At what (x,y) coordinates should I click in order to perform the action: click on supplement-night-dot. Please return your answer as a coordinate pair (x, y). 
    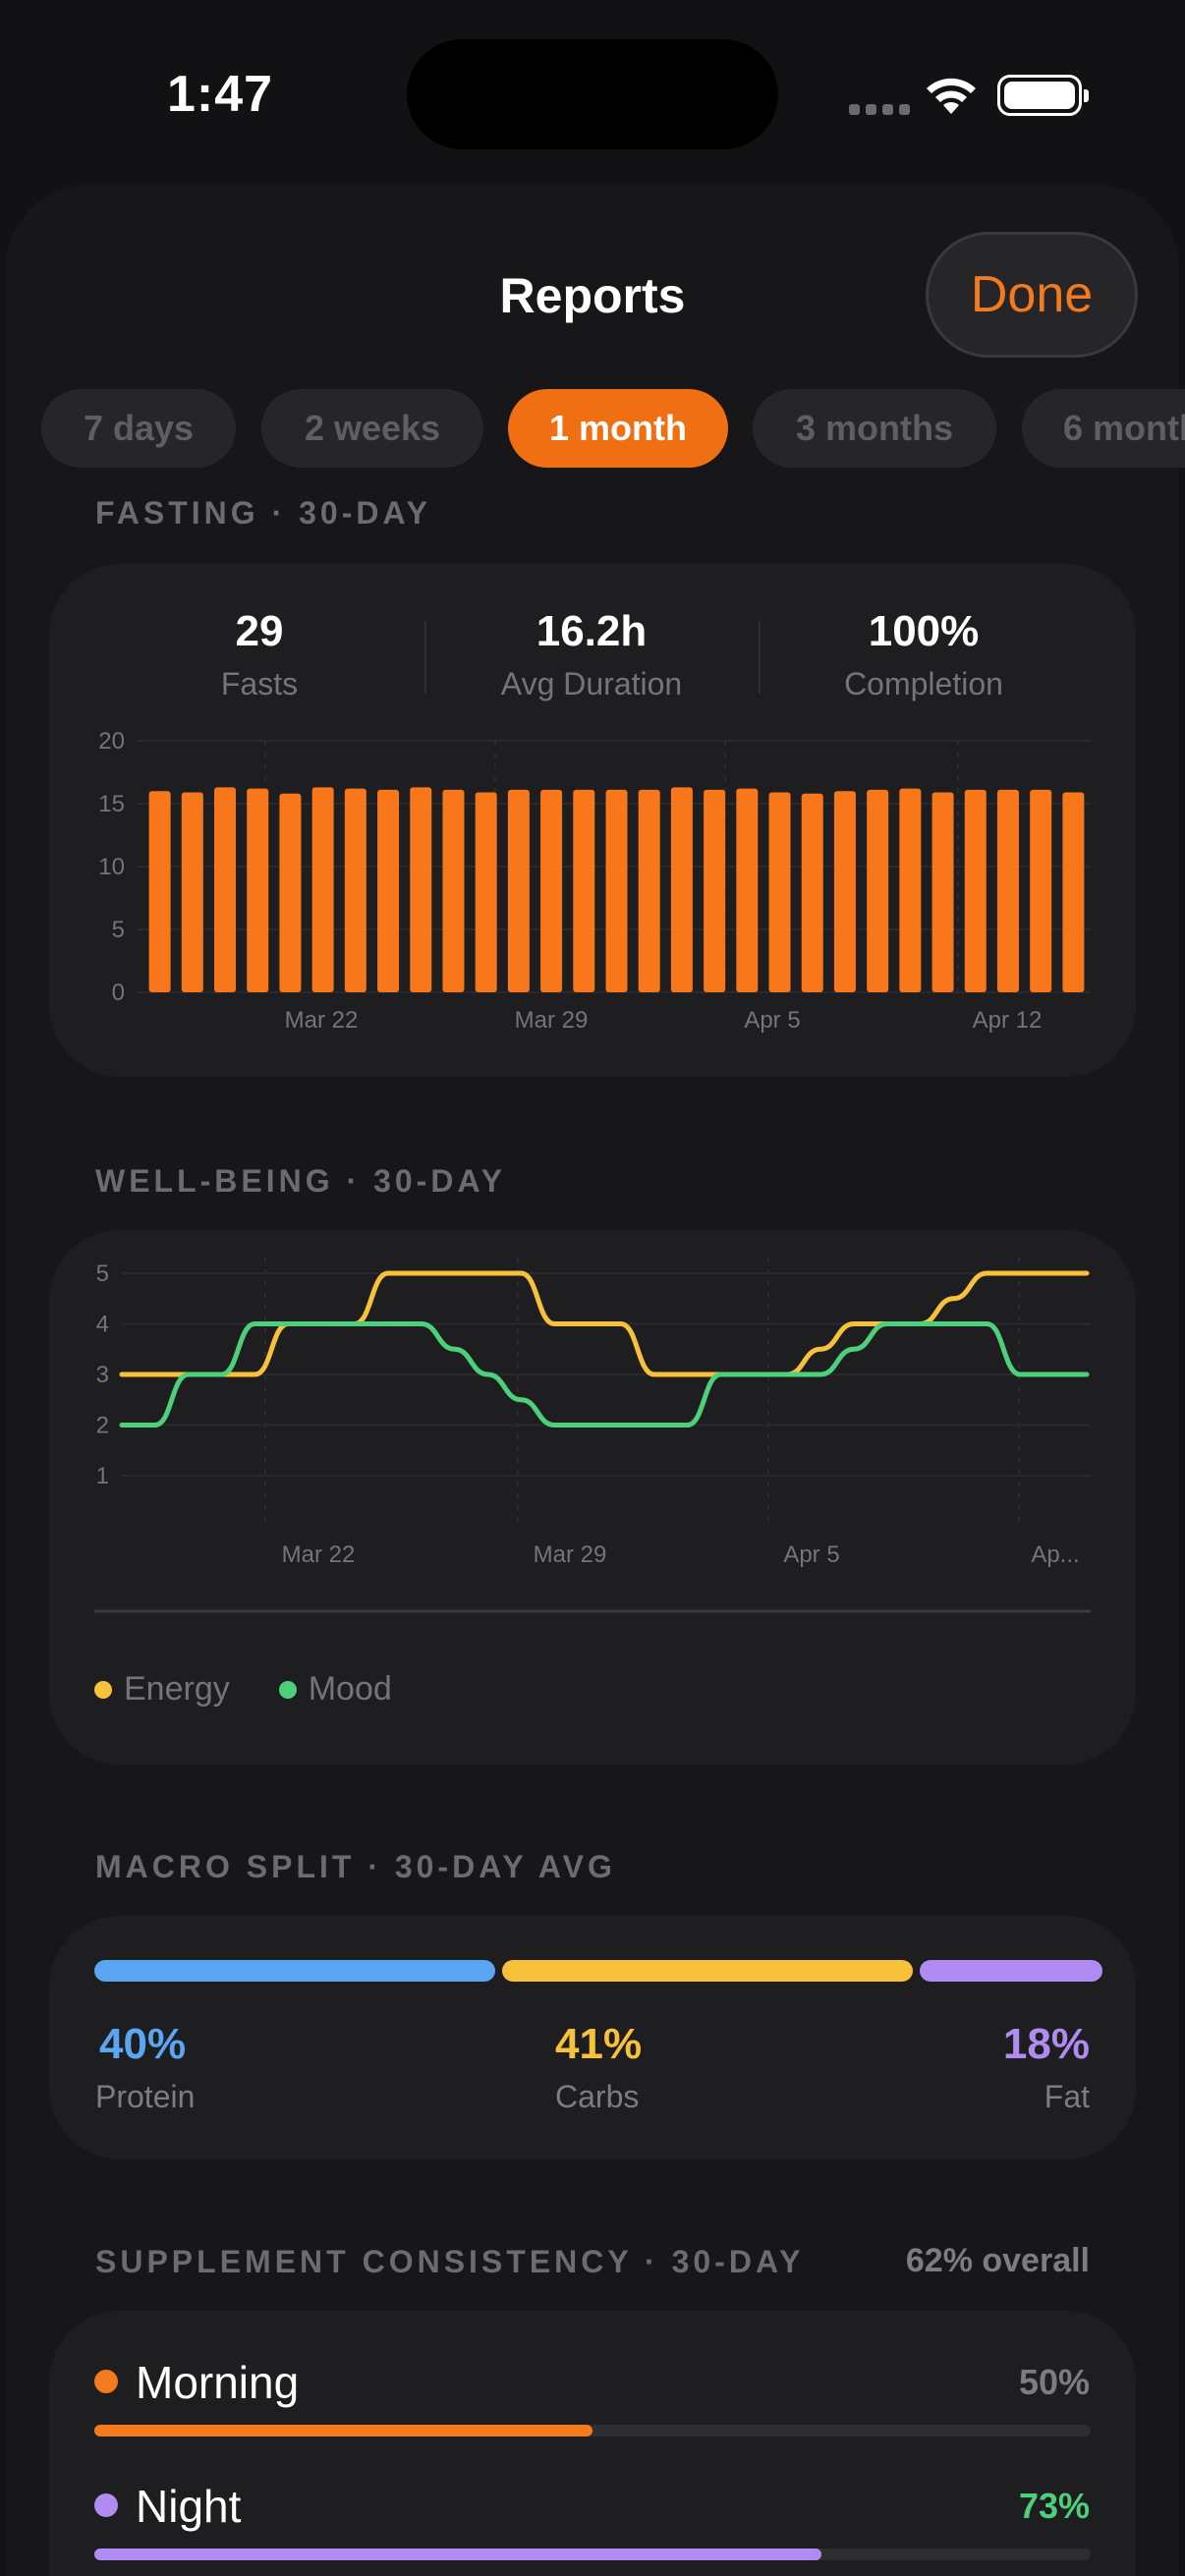
    Looking at the image, I should click on (106, 2505).